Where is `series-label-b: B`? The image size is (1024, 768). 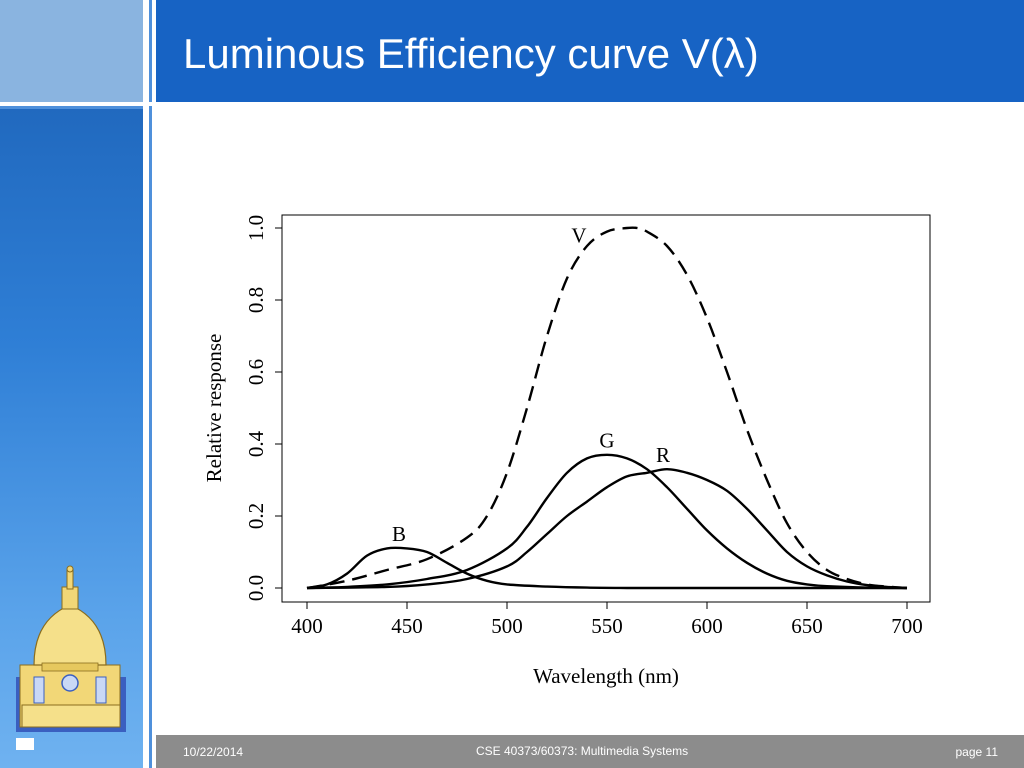 series-label-b: B is located at coordinates (399, 534).